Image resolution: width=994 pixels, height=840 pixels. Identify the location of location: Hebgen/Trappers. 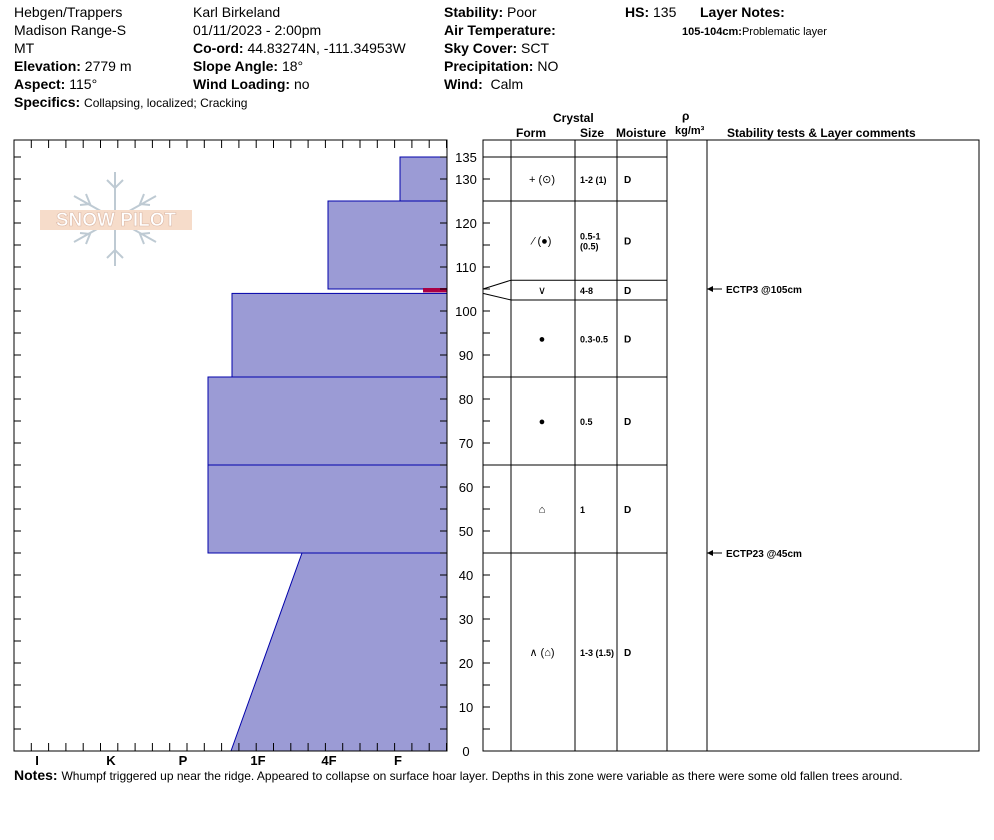
(68, 12).